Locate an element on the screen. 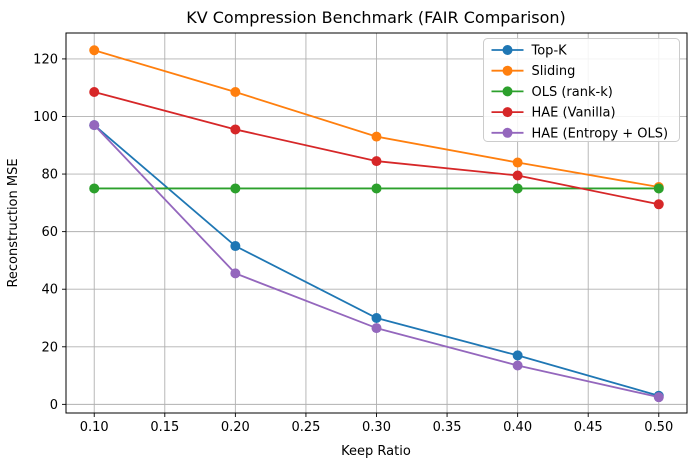 The width and height of the screenshot is (695, 470). legend-item-hae-entropy-ols: HAE (Entropy + OLS) is located at coordinates (580, 133).